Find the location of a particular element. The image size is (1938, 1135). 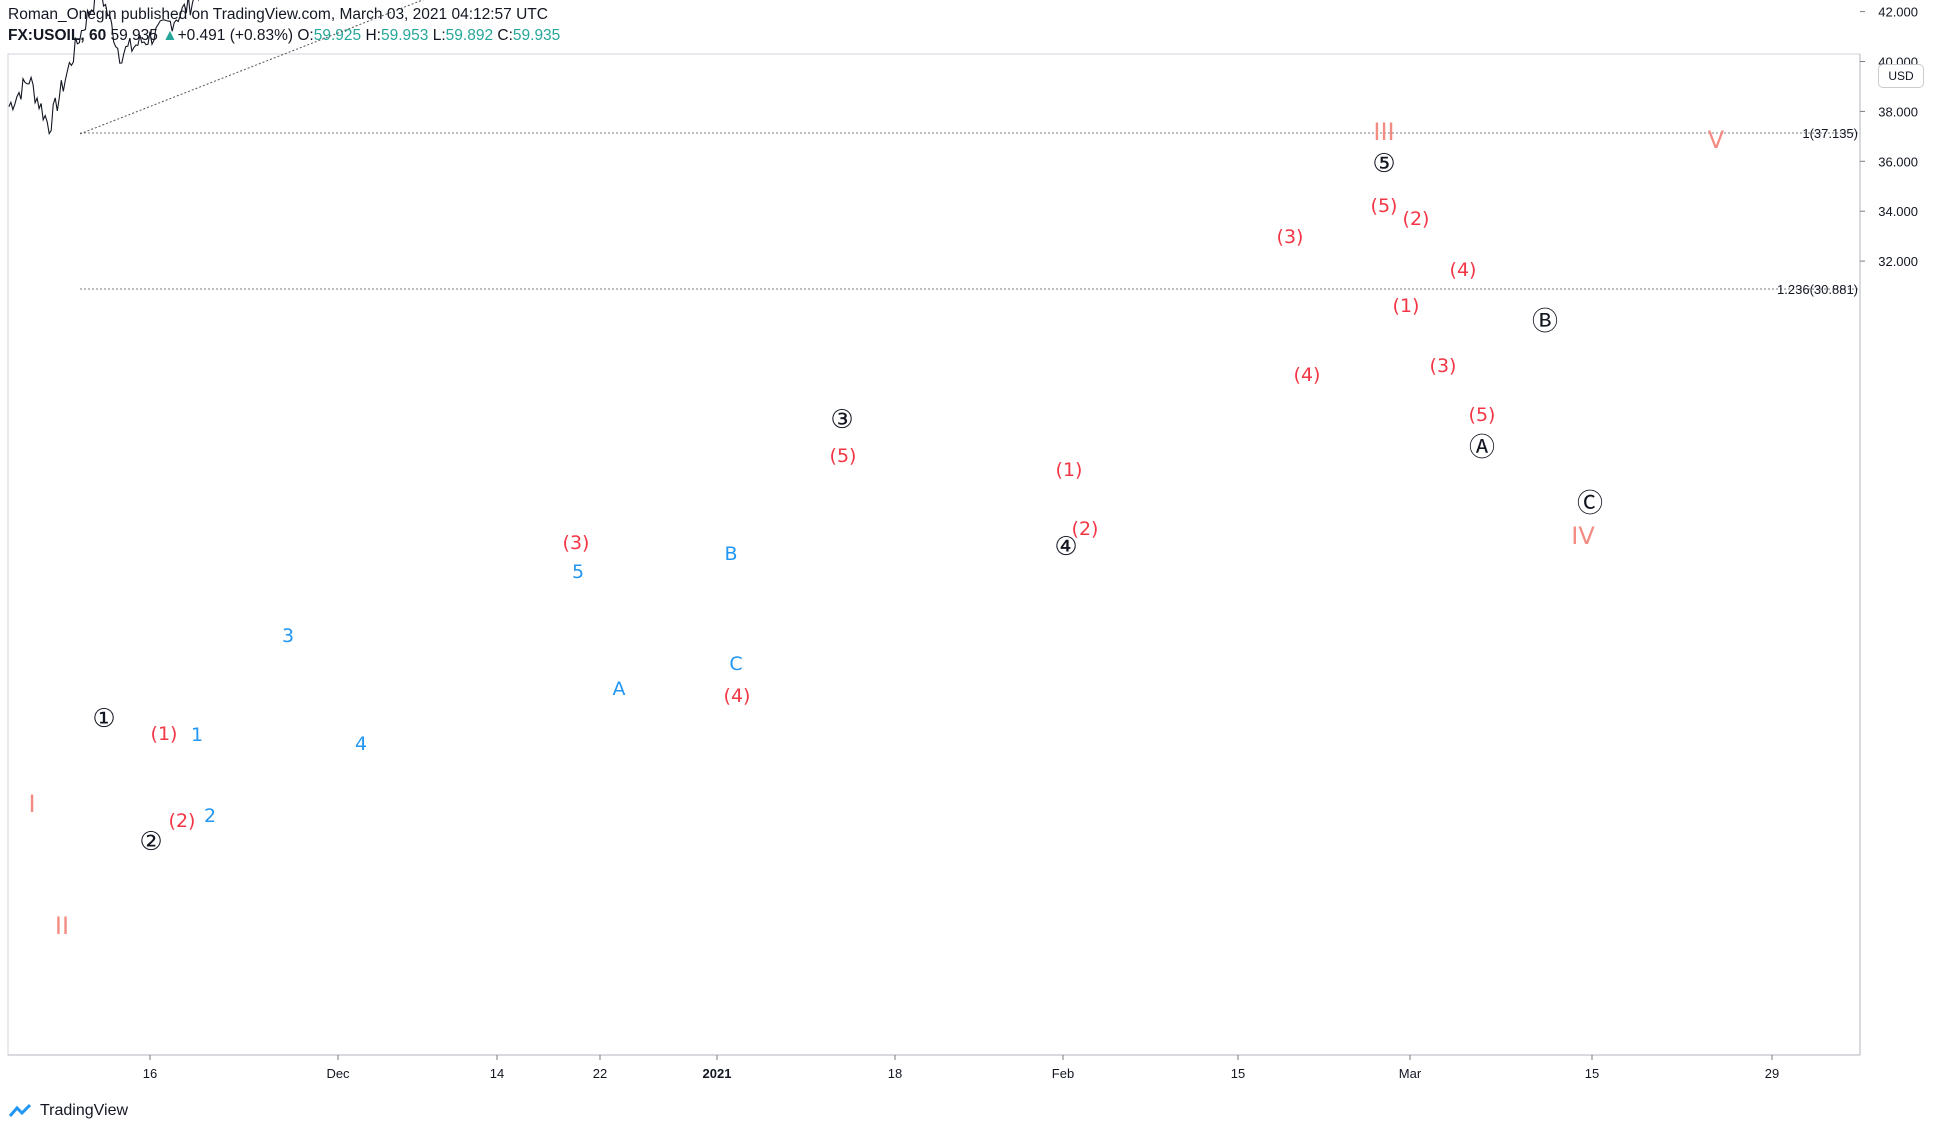

price-change: +0.491 (+0.83%) is located at coordinates (235, 35).